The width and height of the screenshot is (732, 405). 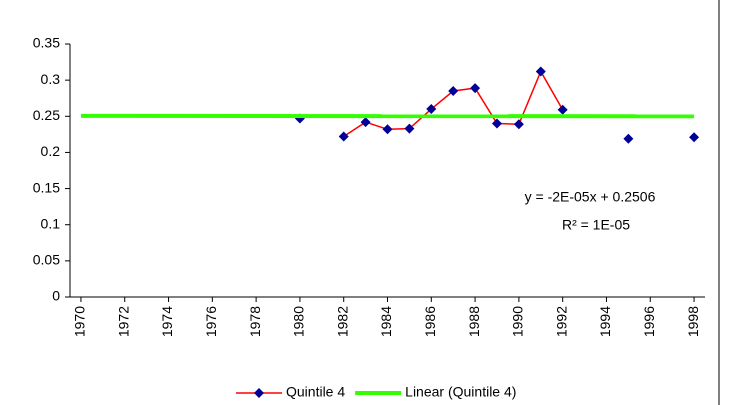 I want to click on x-tick-label: 1992, so click(x=561, y=321).